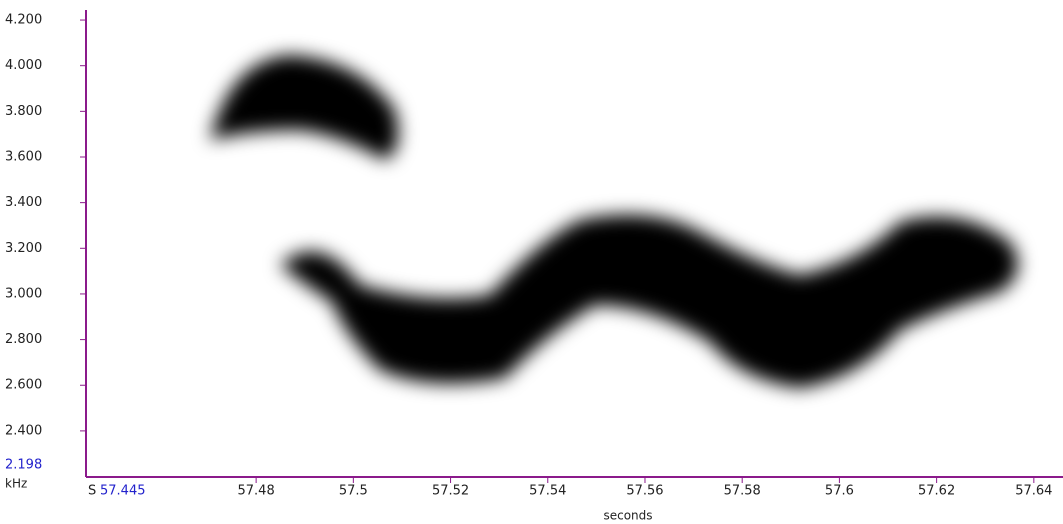  What do you see at coordinates (23, 111) in the screenshot?
I see `y-tick-label: 3.800` at bounding box center [23, 111].